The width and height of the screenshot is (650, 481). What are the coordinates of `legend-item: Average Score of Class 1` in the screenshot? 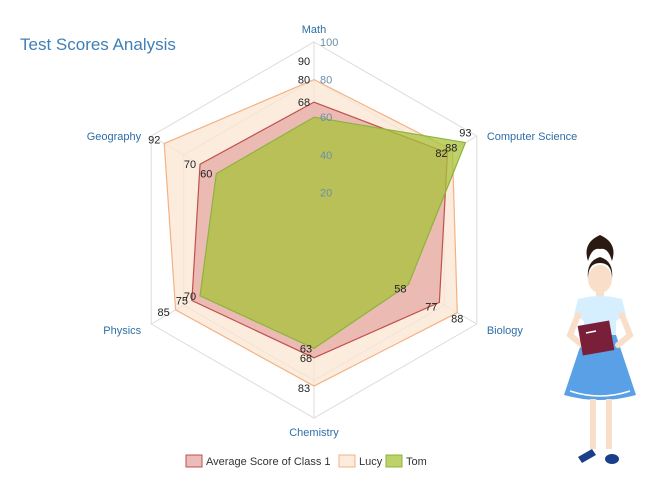 It's located at (258, 461).